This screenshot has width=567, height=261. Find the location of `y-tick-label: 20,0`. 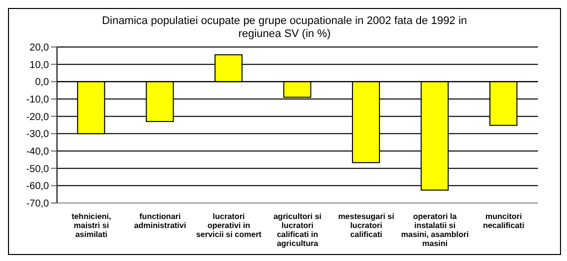

y-tick-label: 20,0 is located at coordinates (40, 48).